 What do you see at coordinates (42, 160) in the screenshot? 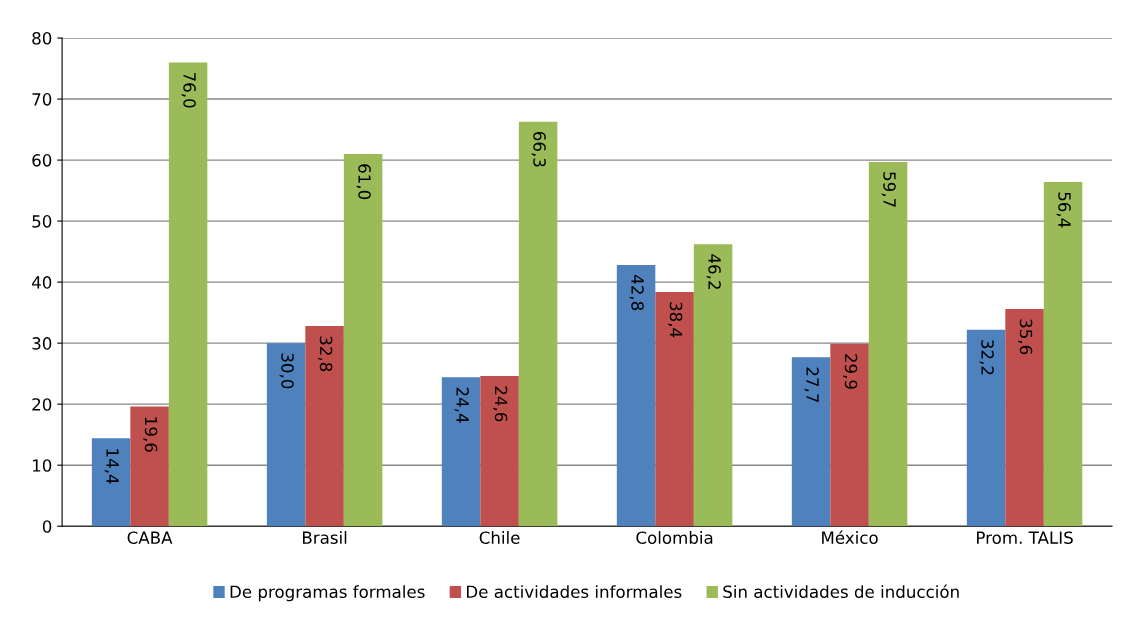
I see `y-tick-label: 60` at bounding box center [42, 160].